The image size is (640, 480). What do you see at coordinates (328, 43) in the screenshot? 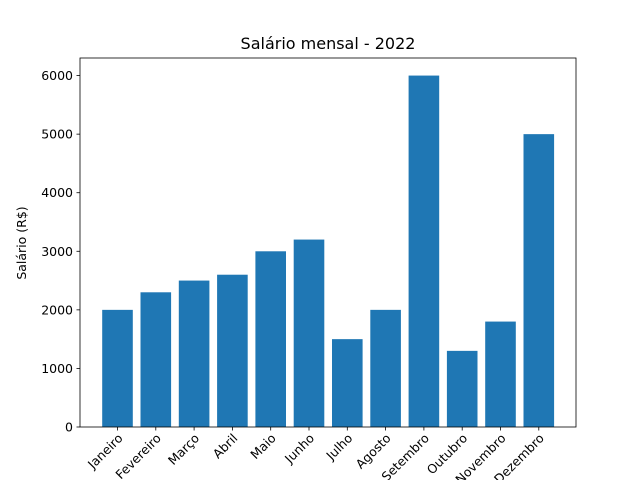
I see `chart-title: Salário mensal - 2022` at bounding box center [328, 43].